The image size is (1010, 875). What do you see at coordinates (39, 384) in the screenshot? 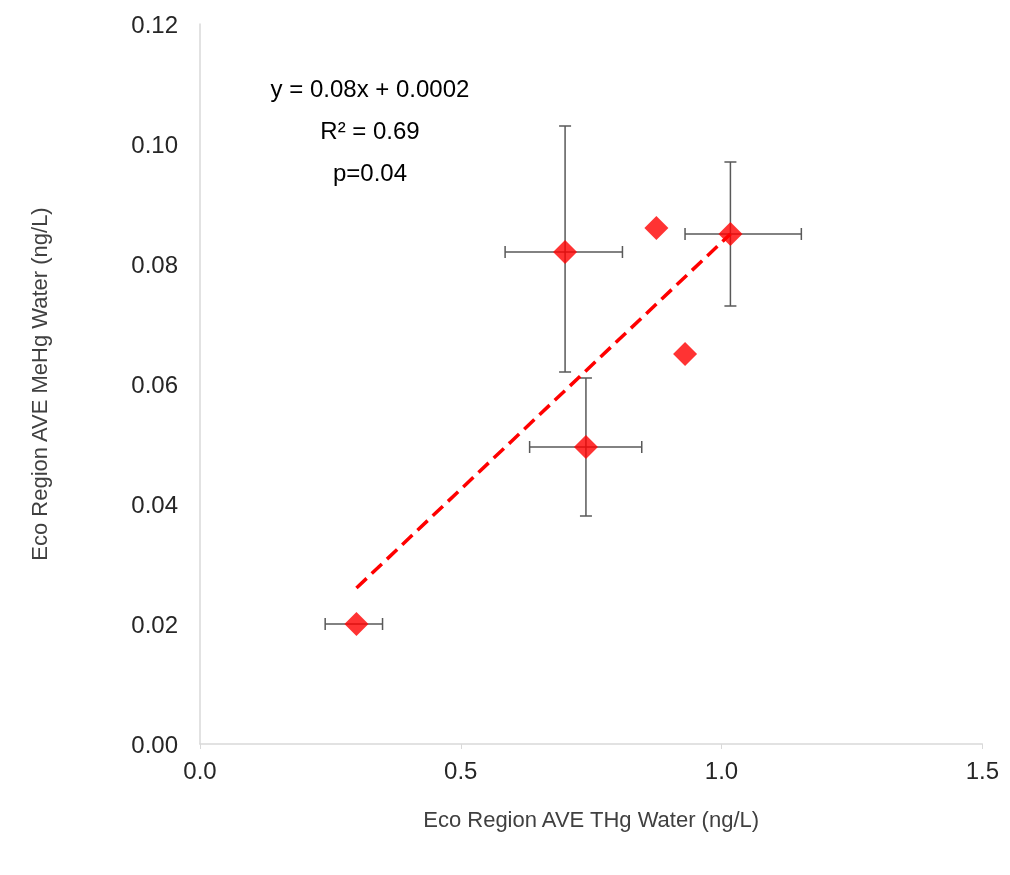
I see `y-axis-title: Eco Region AVE MeHg Water (ng/L)` at bounding box center [39, 384].